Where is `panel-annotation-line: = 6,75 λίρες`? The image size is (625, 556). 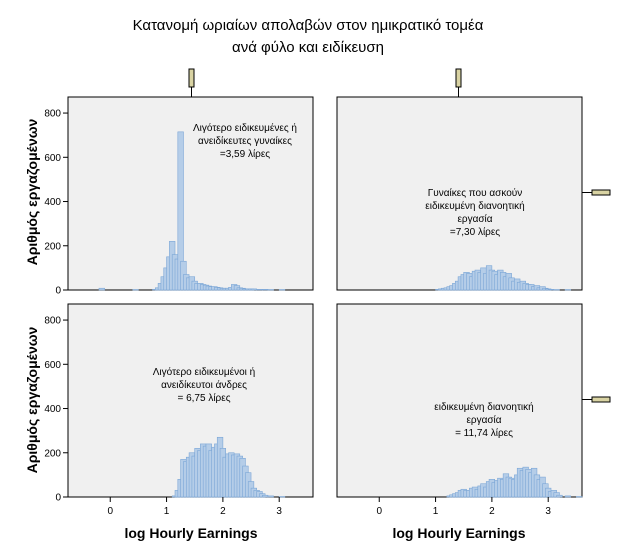
panel-annotation-line: = 6,75 λίρες is located at coordinates (203, 398).